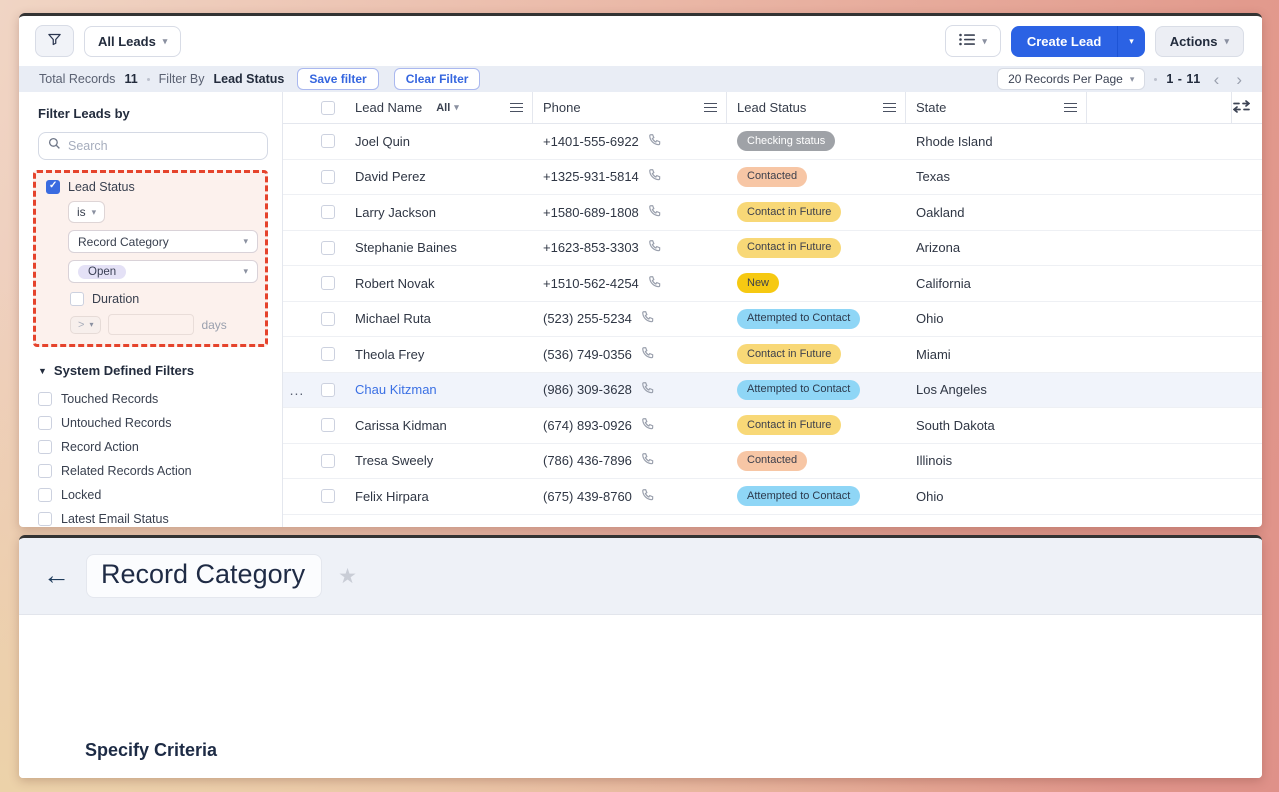 The image size is (1279, 792). Describe the element at coordinates (973, 41) in the screenshot. I see `list-view-style-button: ▾` at that location.